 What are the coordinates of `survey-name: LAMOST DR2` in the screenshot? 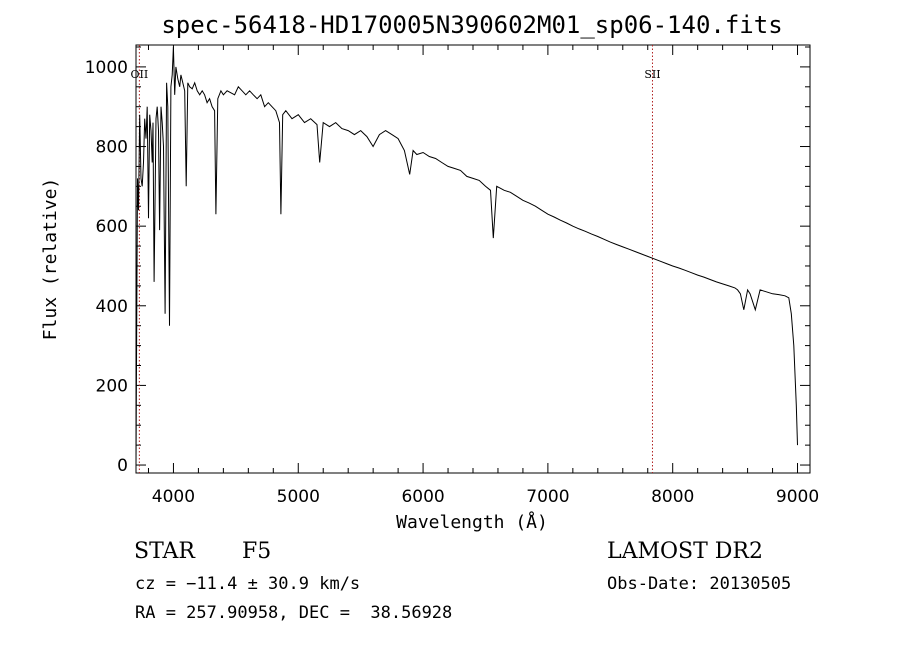 It's located at (685, 551).